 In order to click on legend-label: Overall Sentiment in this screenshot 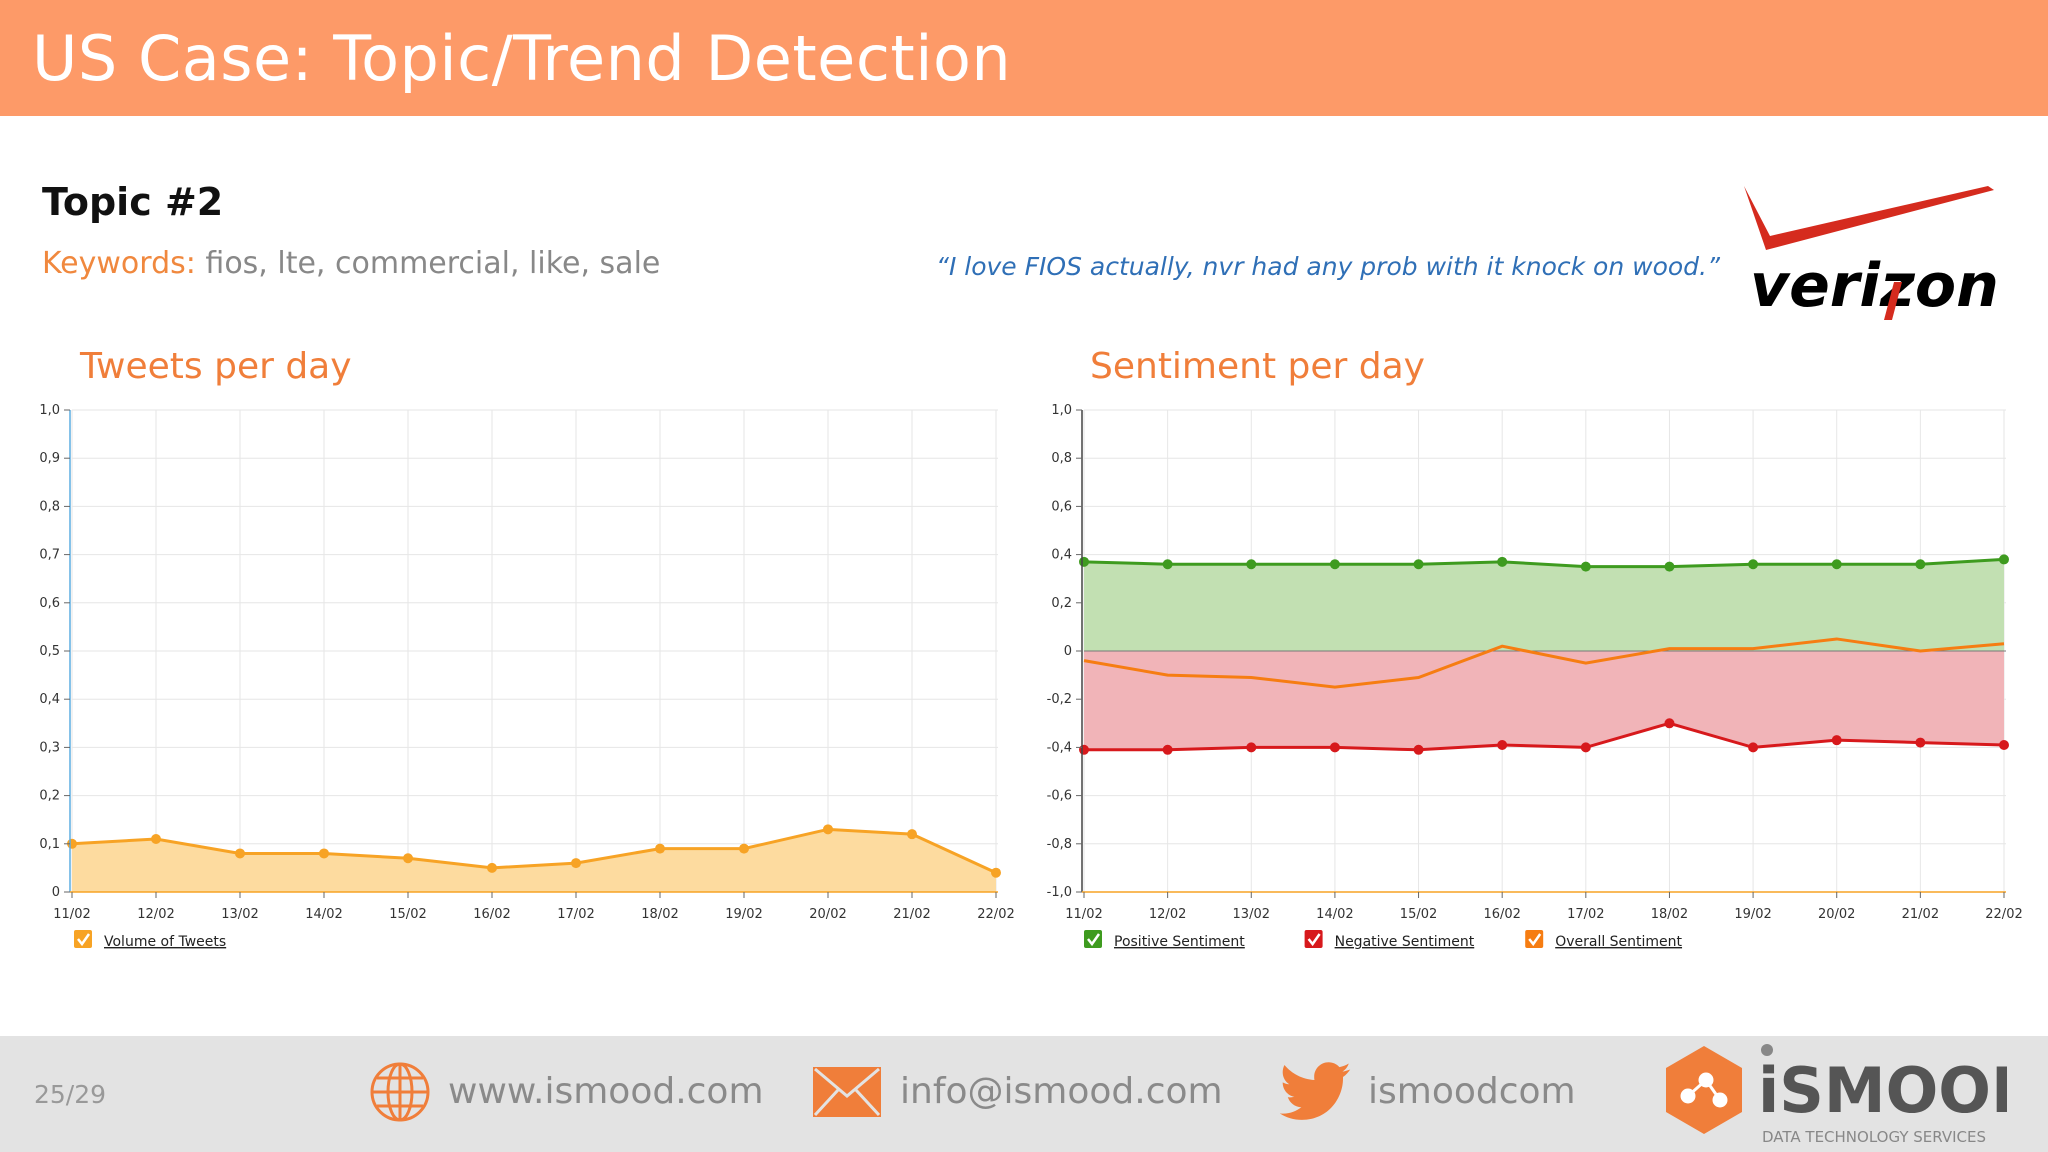, I will do `click(1618, 942)`.